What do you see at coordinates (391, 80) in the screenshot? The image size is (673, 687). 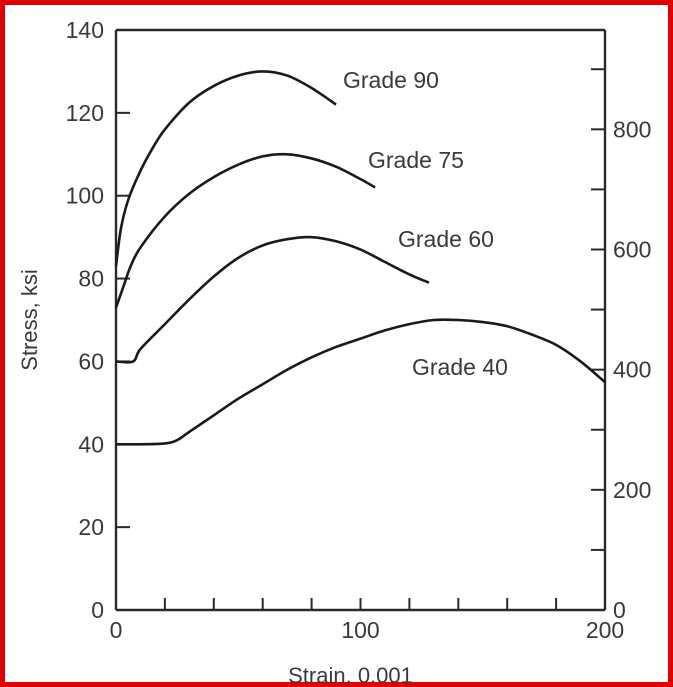 I see `curve-label-grade-90: Grade 90` at bounding box center [391, 80].